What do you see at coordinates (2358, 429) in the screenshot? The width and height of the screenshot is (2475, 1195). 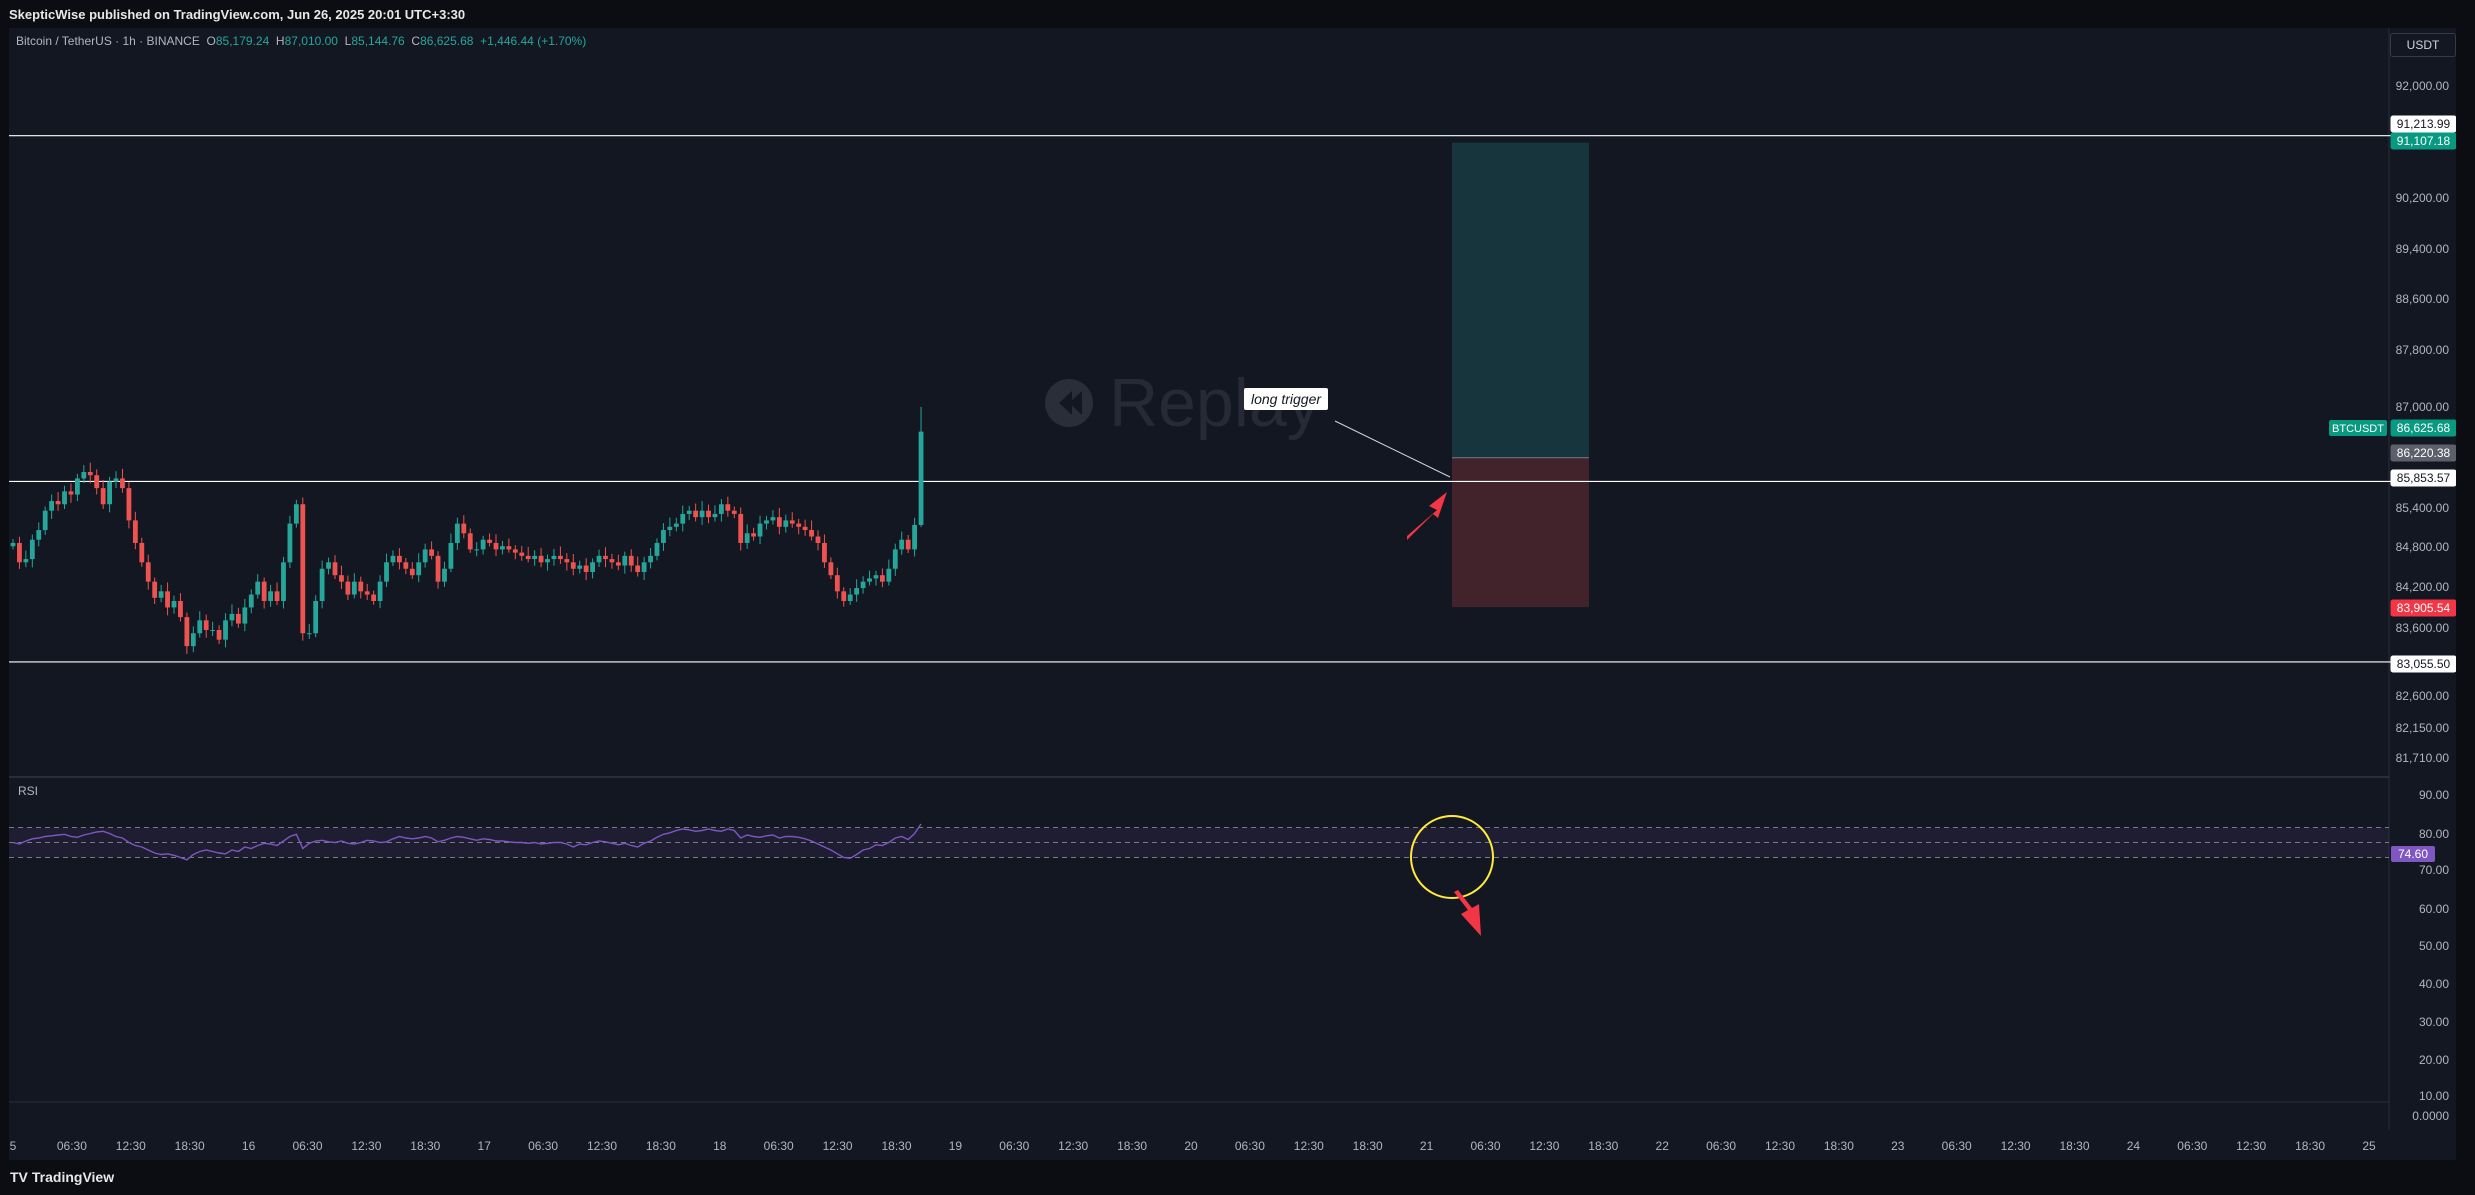 I see `symbol-tag-text: BTCUSDT` at bounding box center [2358, 429].